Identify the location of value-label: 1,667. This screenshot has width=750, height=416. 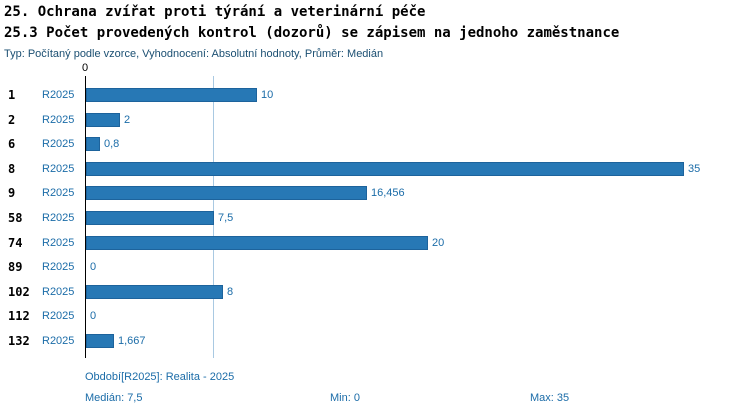
(132, 341).